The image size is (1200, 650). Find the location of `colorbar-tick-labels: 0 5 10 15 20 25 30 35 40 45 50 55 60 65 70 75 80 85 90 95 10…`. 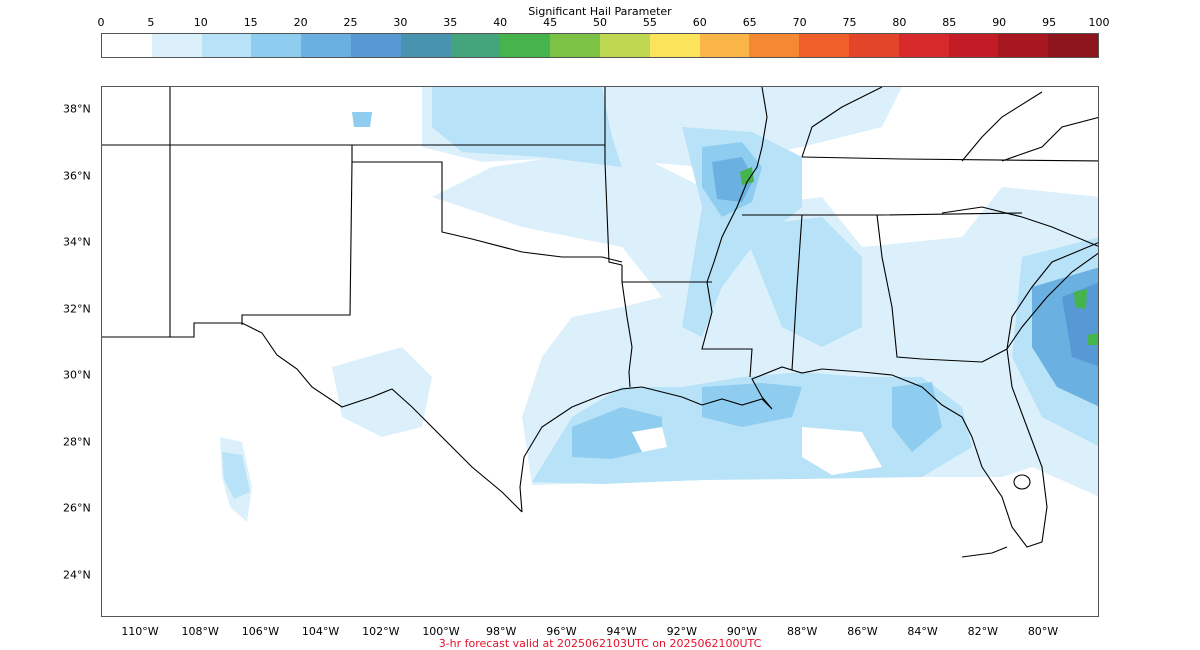

colorbar-tick-labels: 0 5 10 15 20 25 30 35 40 45 50 55 60 65 70 75 80 85 90 95 10… is located at coordinates (600, 23).